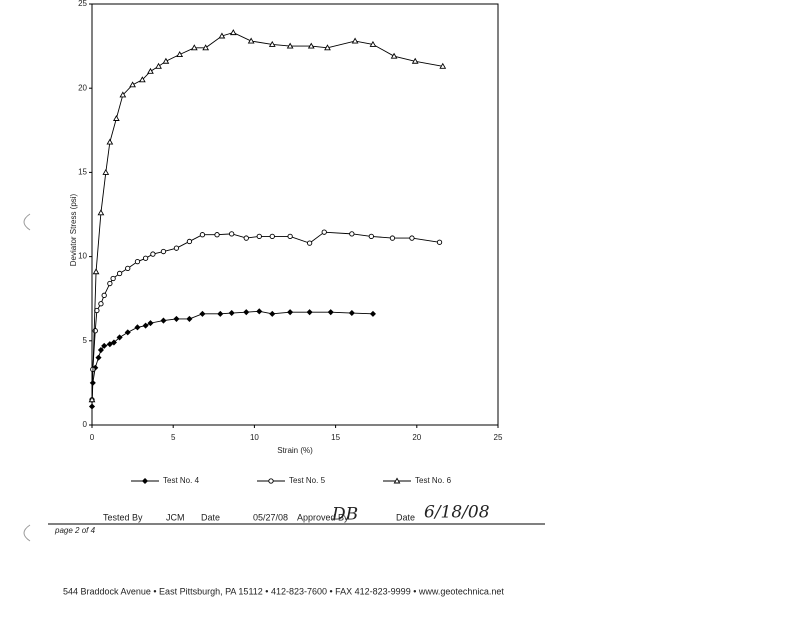 Image resolution: width=800 pixels, height=618 pixels. Describe the element at coordinates (73, 229) in the screenshot. I see `y-axis-label: Deviator Stress (psi)` at that location.